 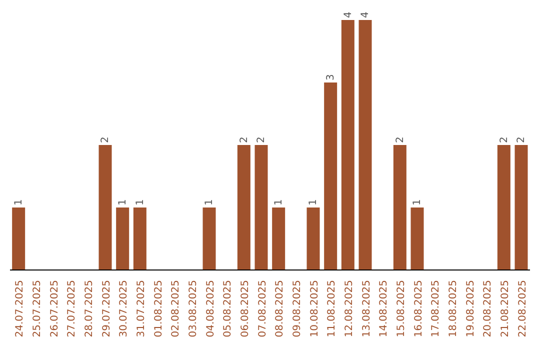 What do you see at coordinates (331, 77) in the screenshot?
I see `data-label: 3` at bounding box center [331, 77].